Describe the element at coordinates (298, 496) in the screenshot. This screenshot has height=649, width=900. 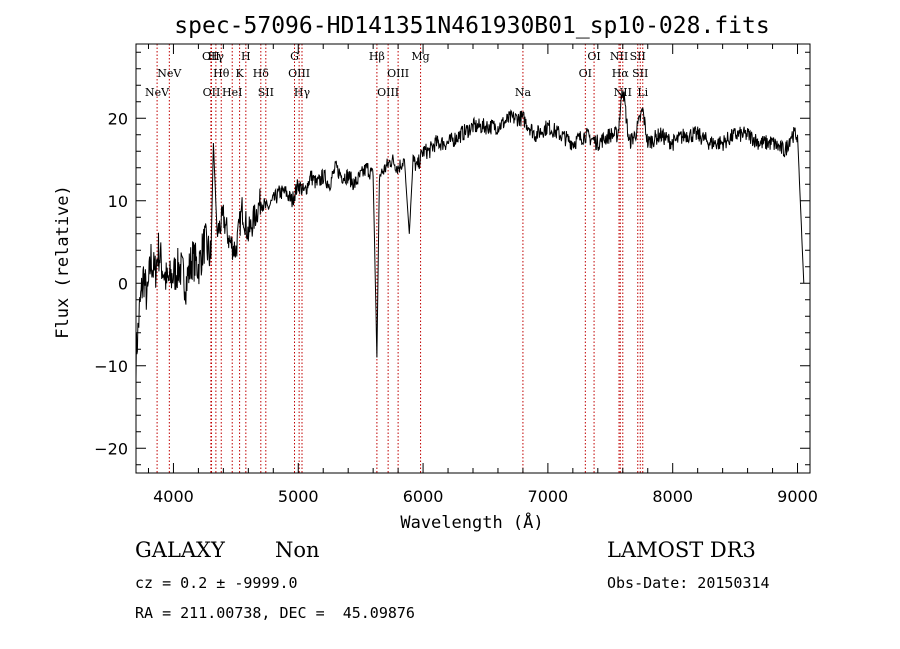
I see `x-tick-label: 5000` at that location.